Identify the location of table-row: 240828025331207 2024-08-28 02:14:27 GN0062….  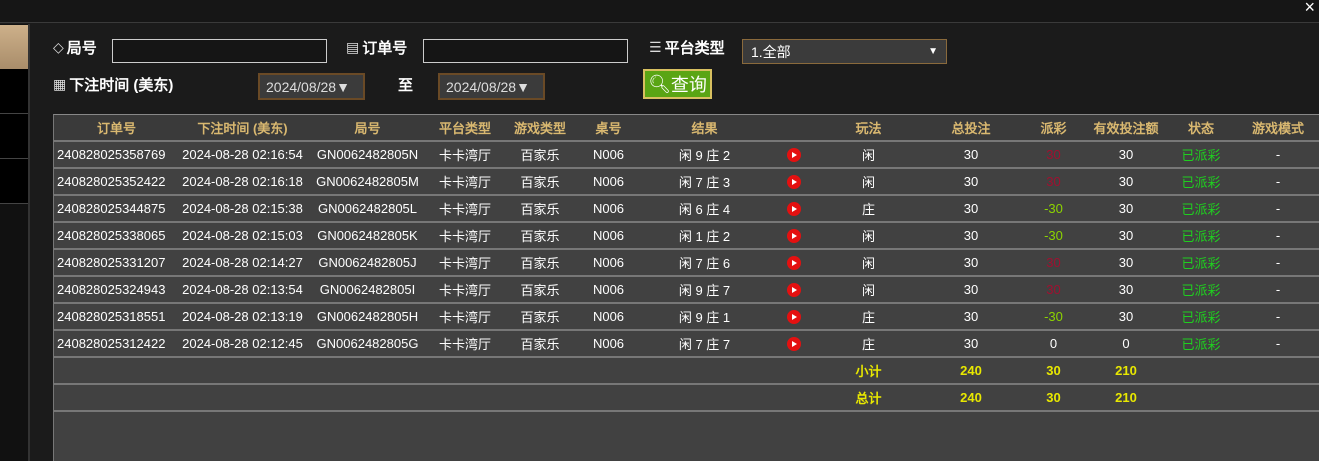
(686, 263).